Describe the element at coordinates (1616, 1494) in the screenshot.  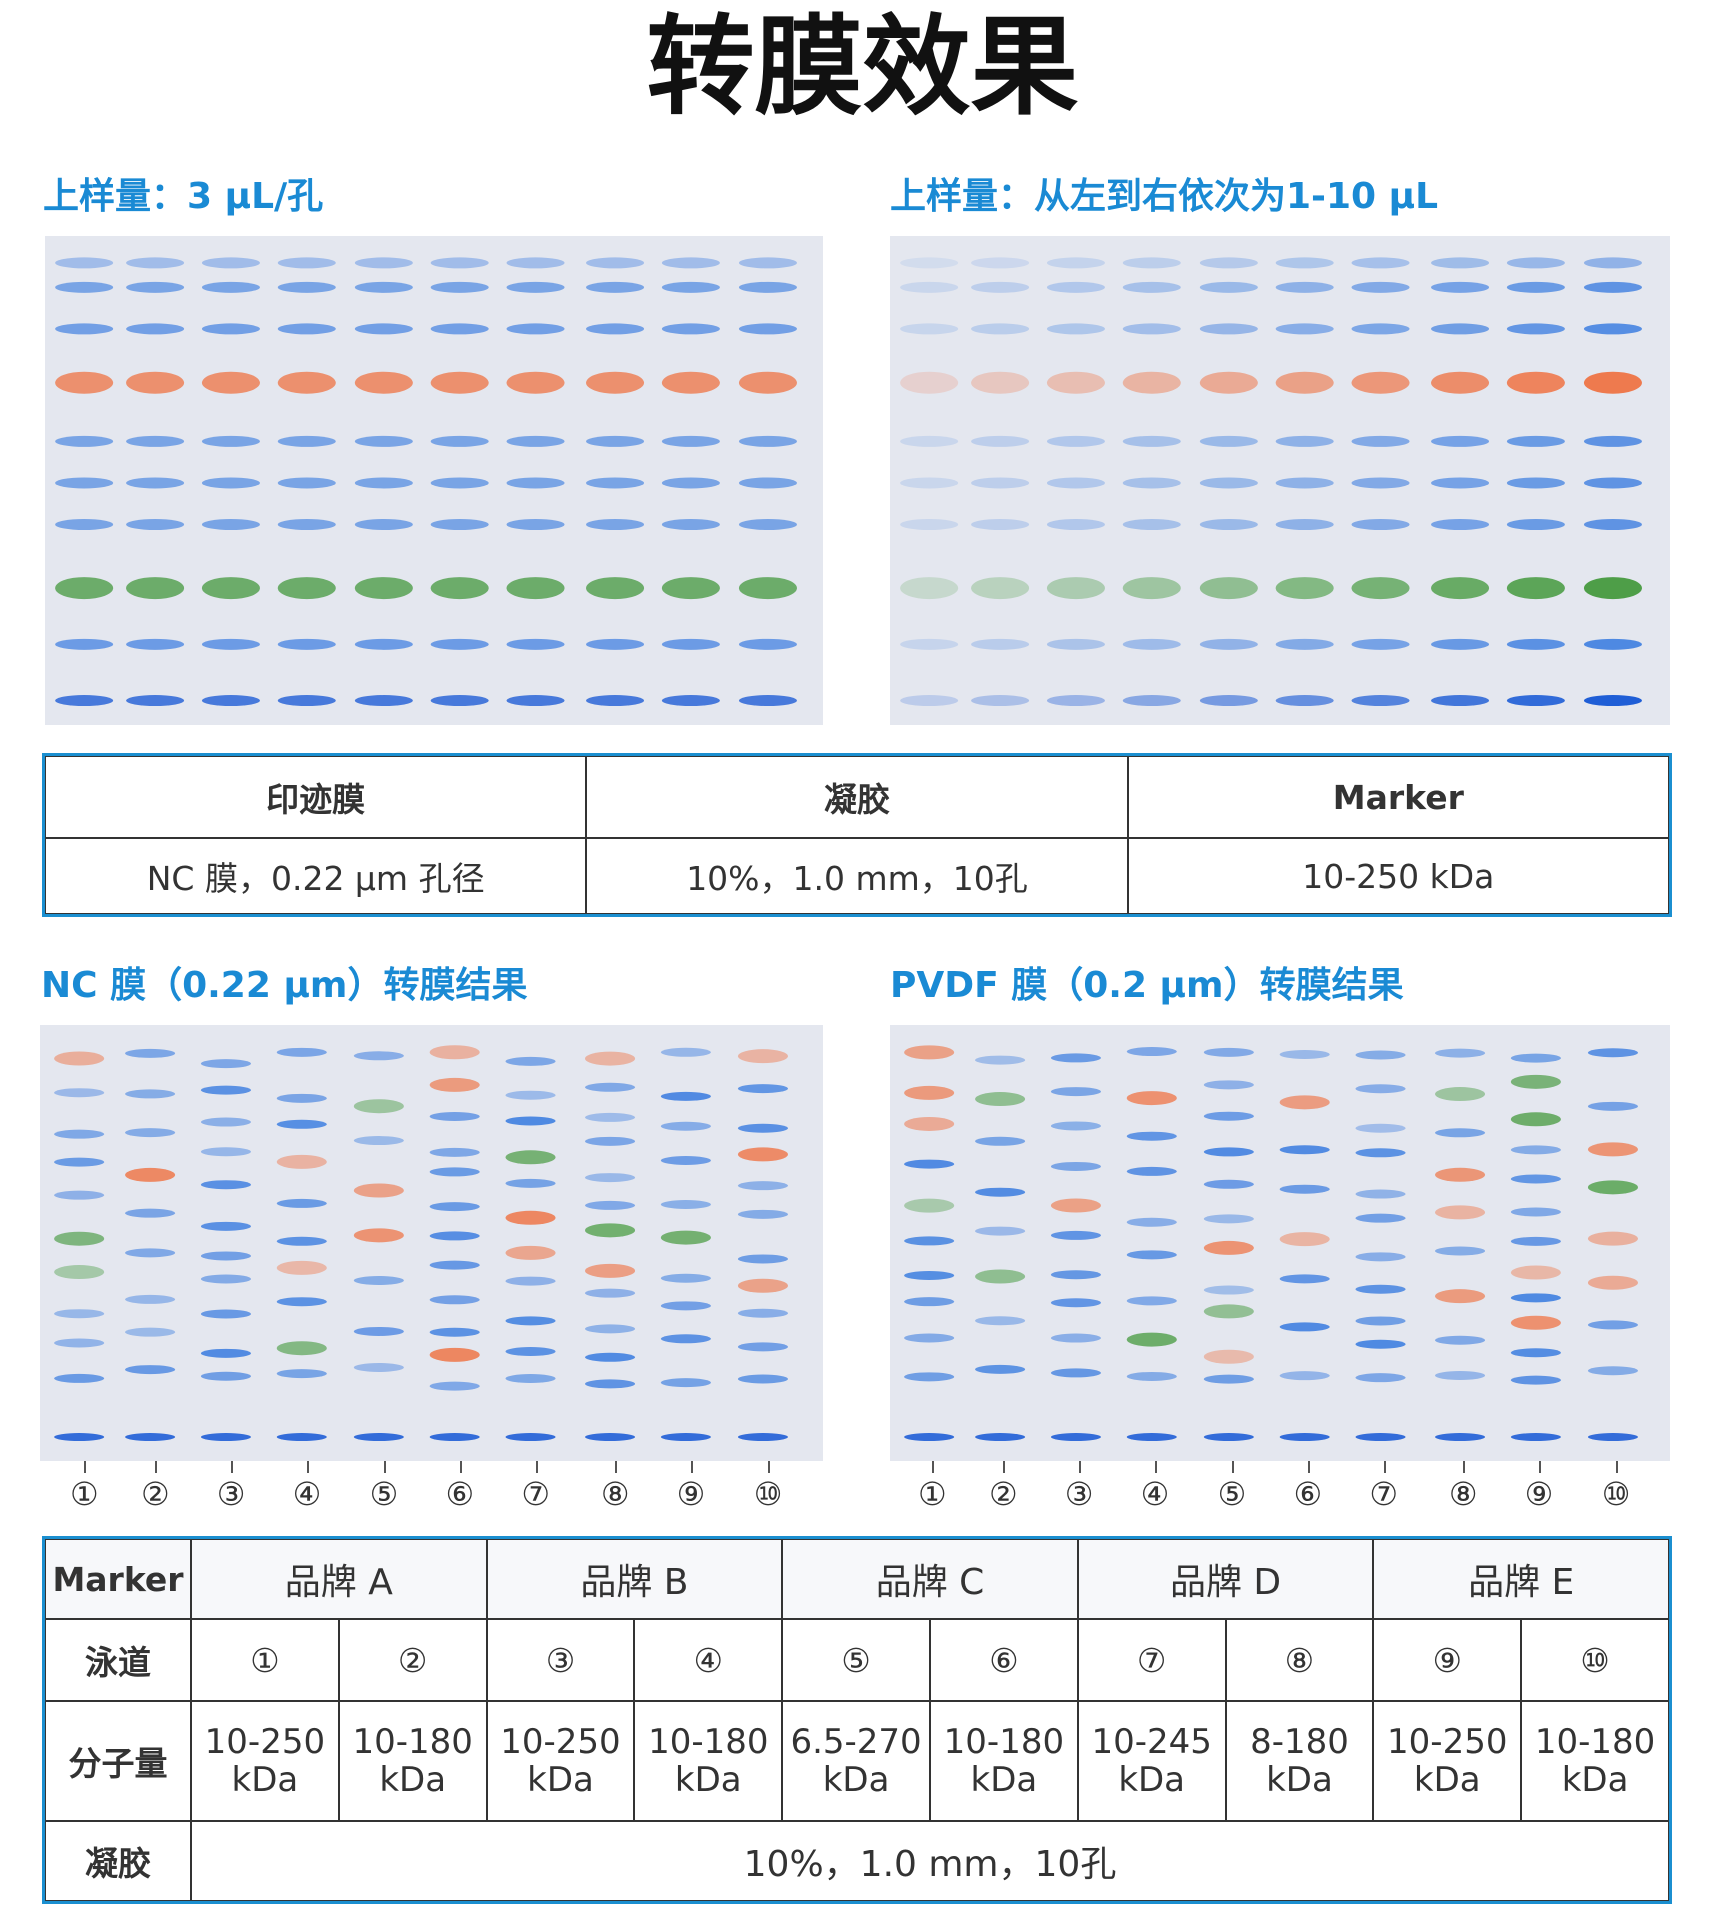
I see `lane-number: ⑩` at that location.